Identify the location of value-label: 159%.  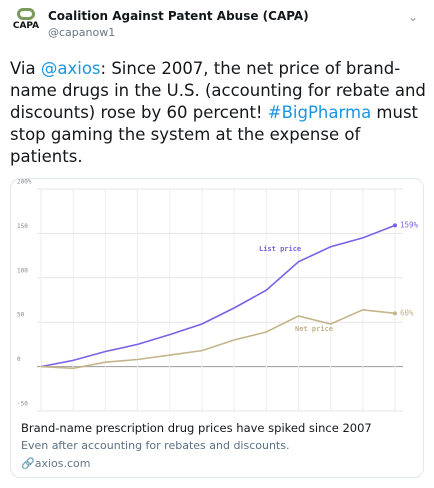
(409, 224).